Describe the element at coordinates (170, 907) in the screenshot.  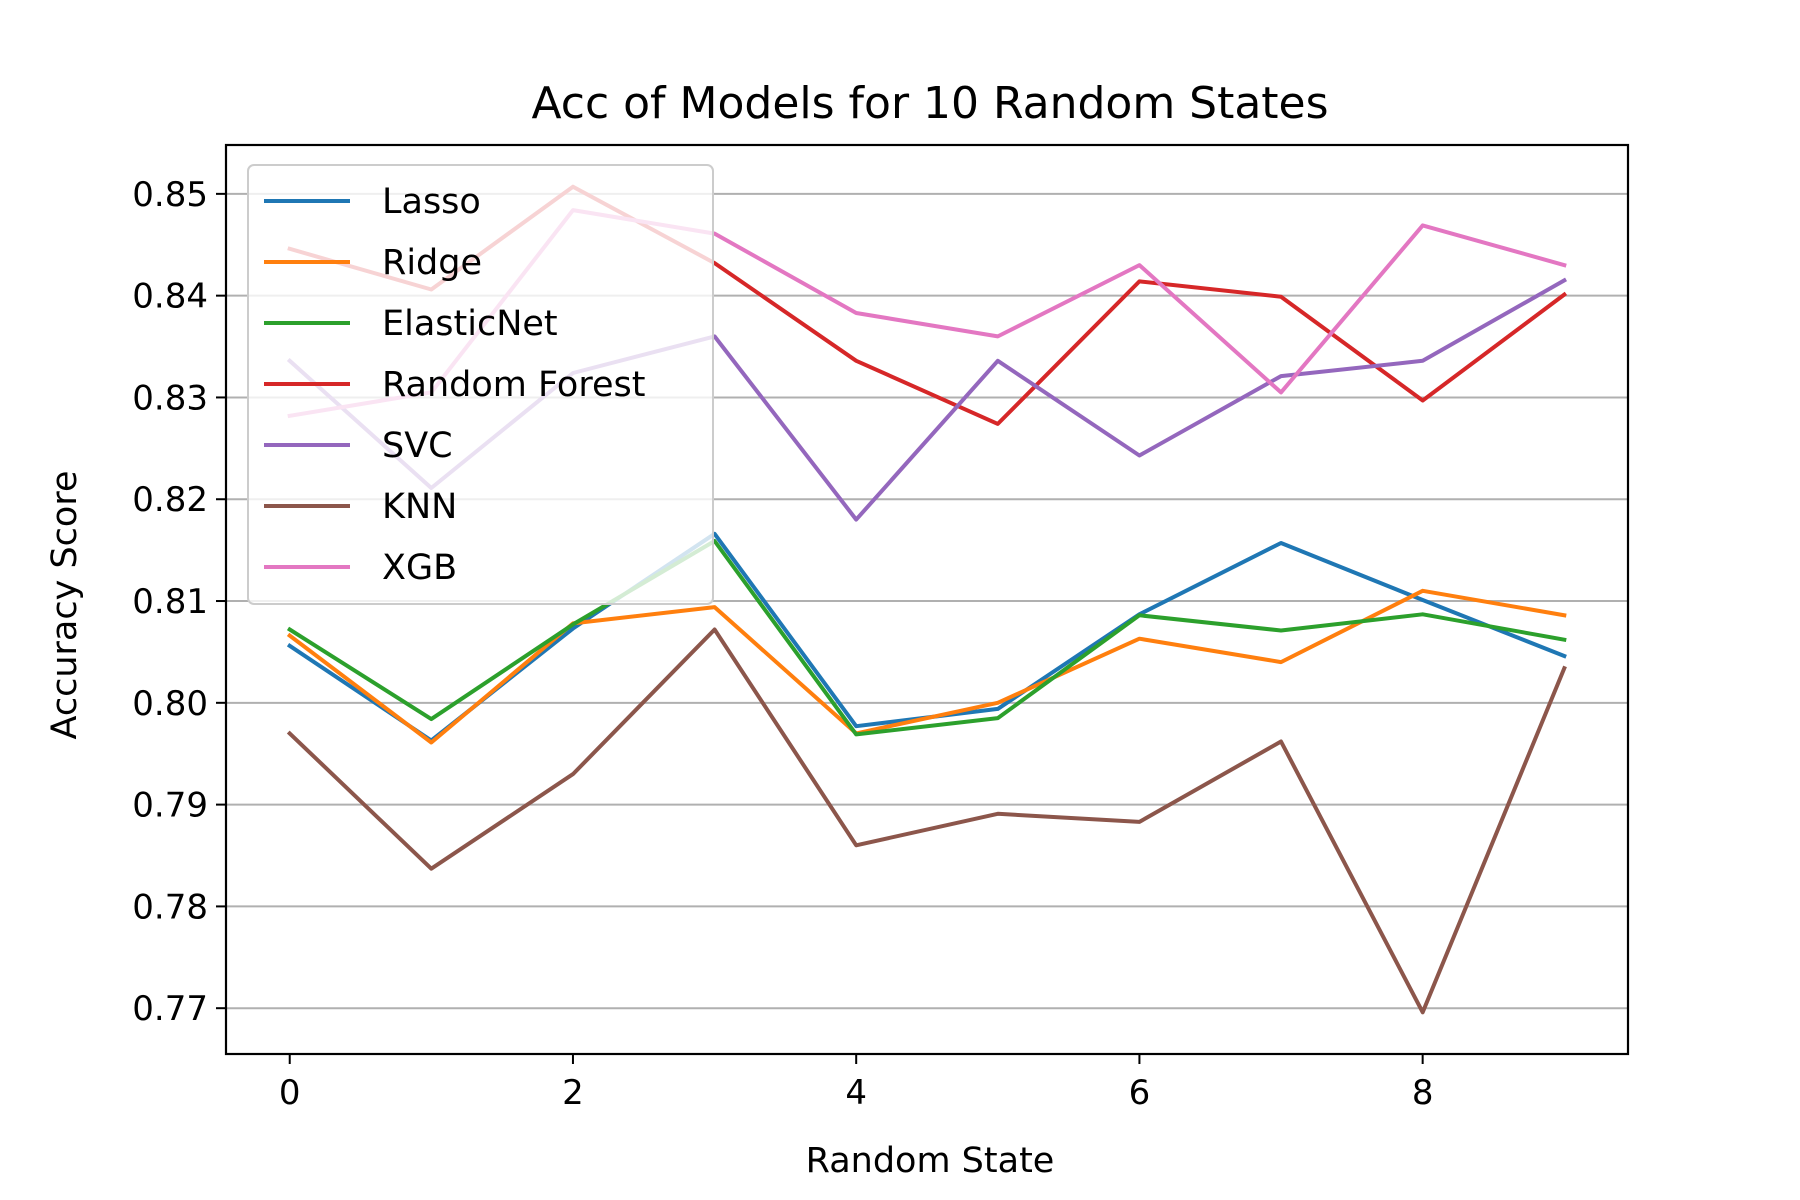
I see `y-tick-label: 0.78` at that location.